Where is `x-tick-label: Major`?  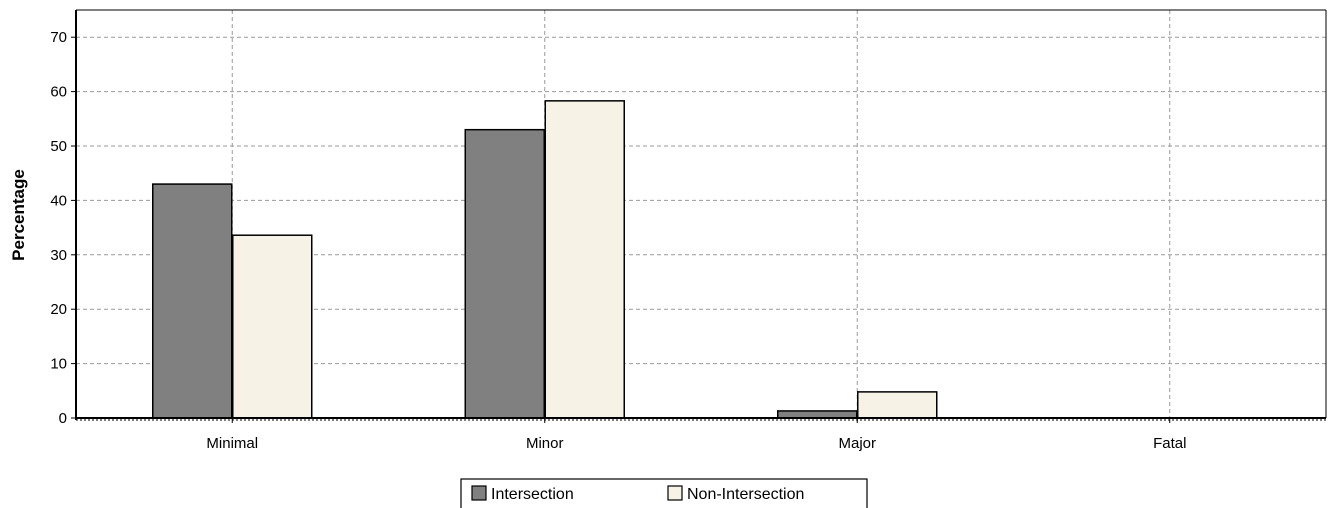
x-tick-label: Major is located at coordinates (857, 443).